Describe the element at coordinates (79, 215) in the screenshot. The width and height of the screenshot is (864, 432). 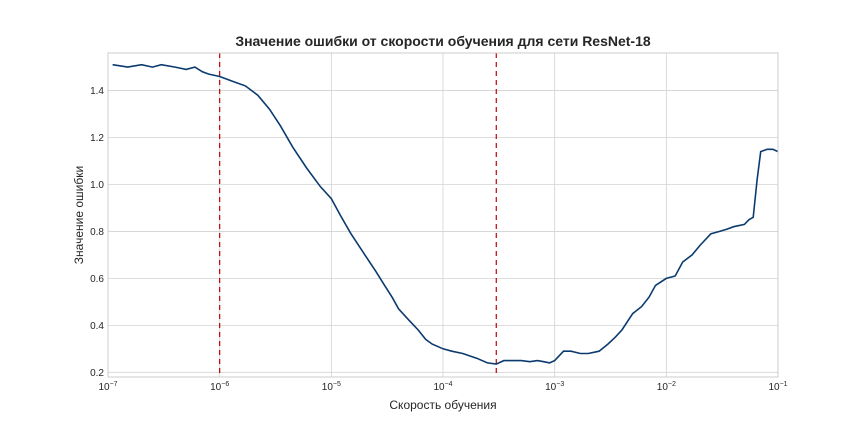
I see `y-axis-label: Значение ошибки` at that location.